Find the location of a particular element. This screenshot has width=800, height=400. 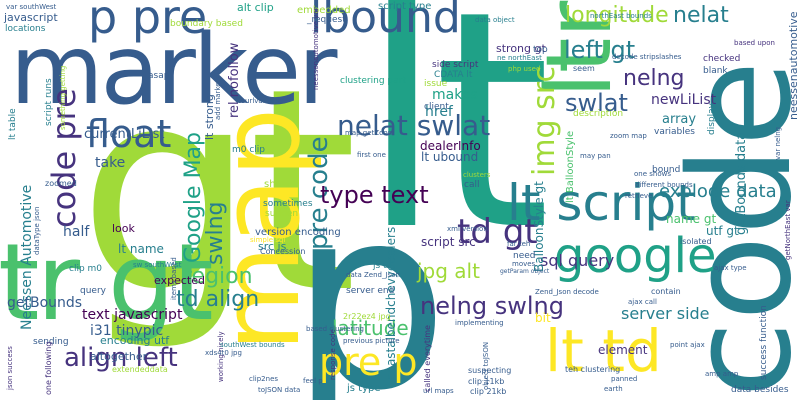

word-javascript: javascript is located at coordinates (31, 17).